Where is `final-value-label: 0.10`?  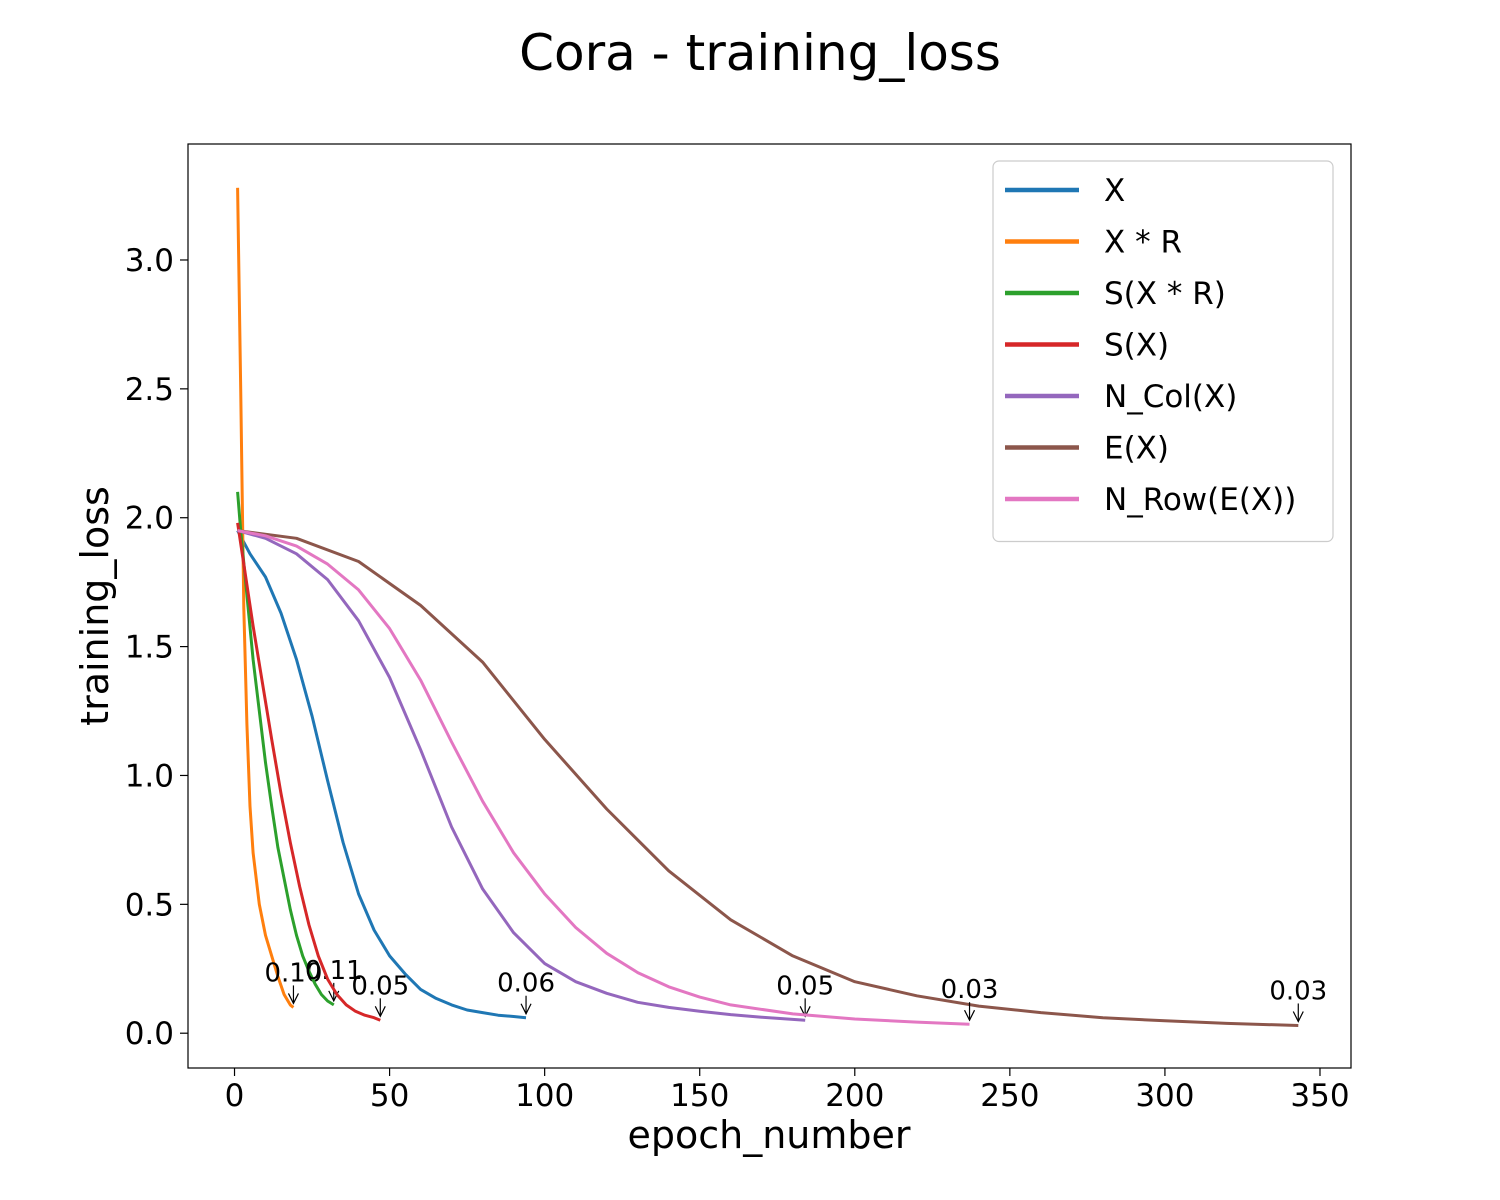
final-value-label: 0.10 is located at coordinates (294, 973).